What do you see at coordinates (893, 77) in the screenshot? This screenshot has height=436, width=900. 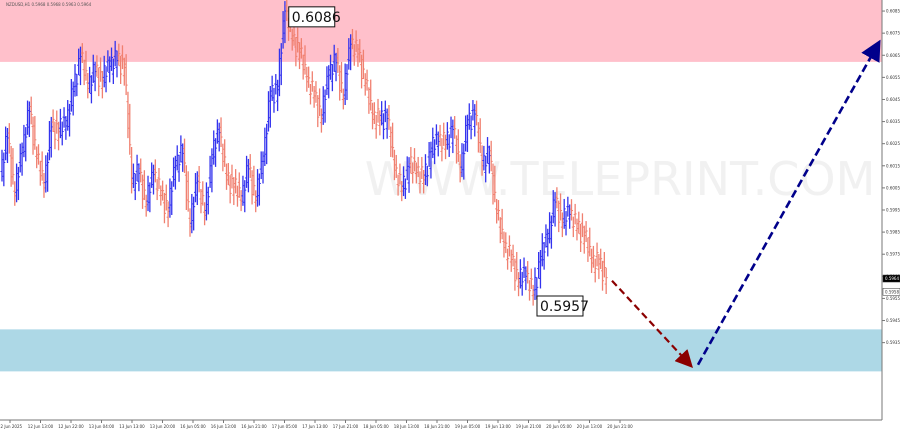 I see `y-tick-label: 0.6055` at bounding box center [893, 77].